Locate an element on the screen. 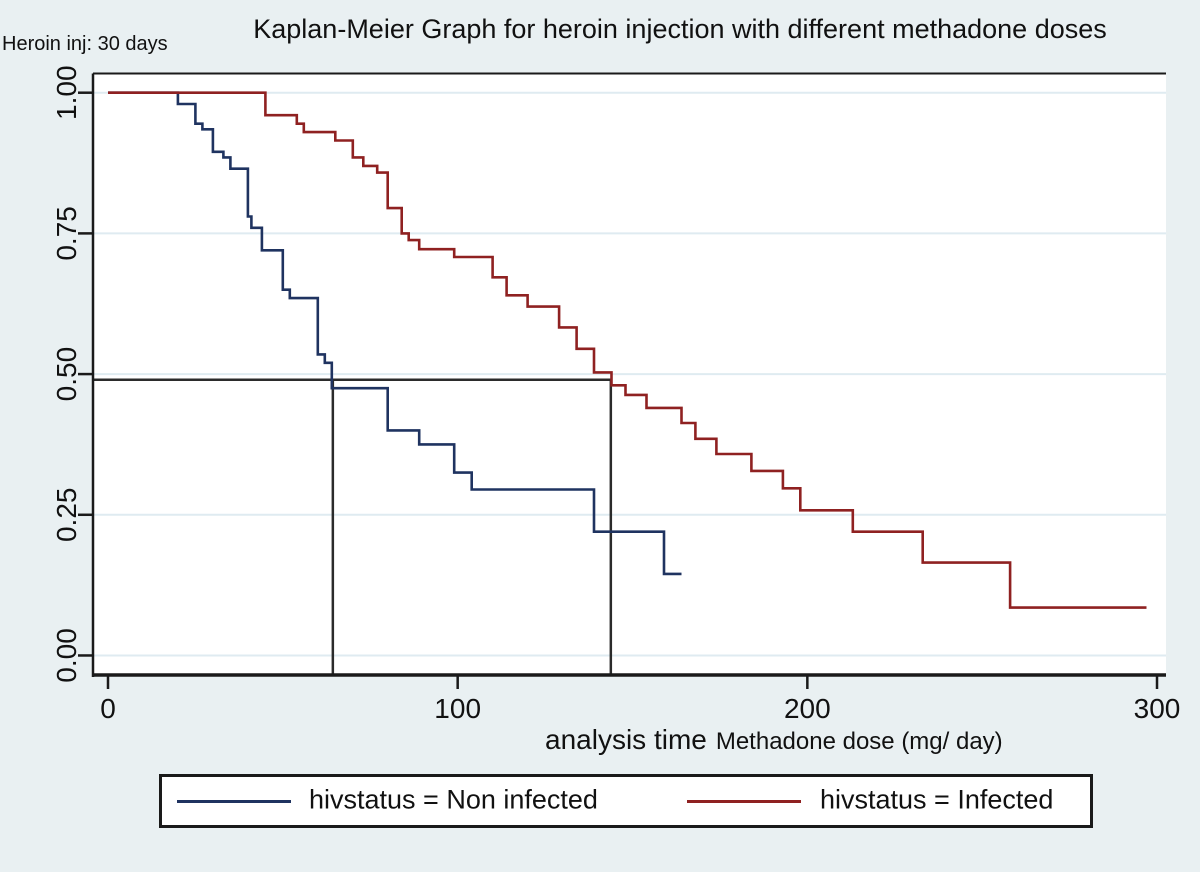  x-axis-label-methadone-dose: Methadone dose (mg/ day) is located at coordinates (859, 741).